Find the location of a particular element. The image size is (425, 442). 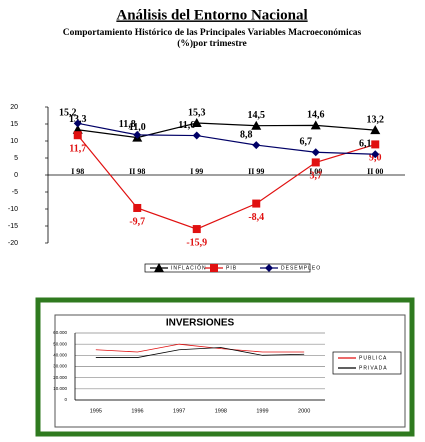

value-label: 6,1 is located at coordinates (365, 144).